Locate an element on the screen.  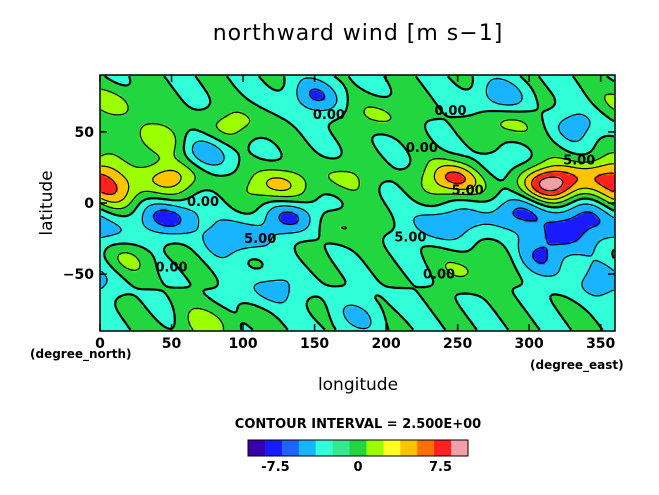
contour-interval-text: CONTOUR INTERVAL = 2.500E+00 is located at coordinates (358, 424).